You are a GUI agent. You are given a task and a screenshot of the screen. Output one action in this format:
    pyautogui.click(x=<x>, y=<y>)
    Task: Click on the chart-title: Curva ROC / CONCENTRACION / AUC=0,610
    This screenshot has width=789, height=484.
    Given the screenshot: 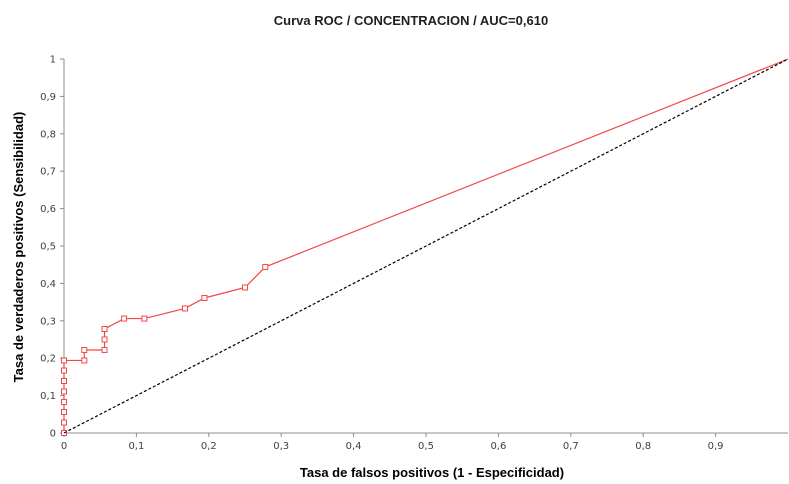 What is the action you would take?
    pyautogui.click(x=411, y=20)
    